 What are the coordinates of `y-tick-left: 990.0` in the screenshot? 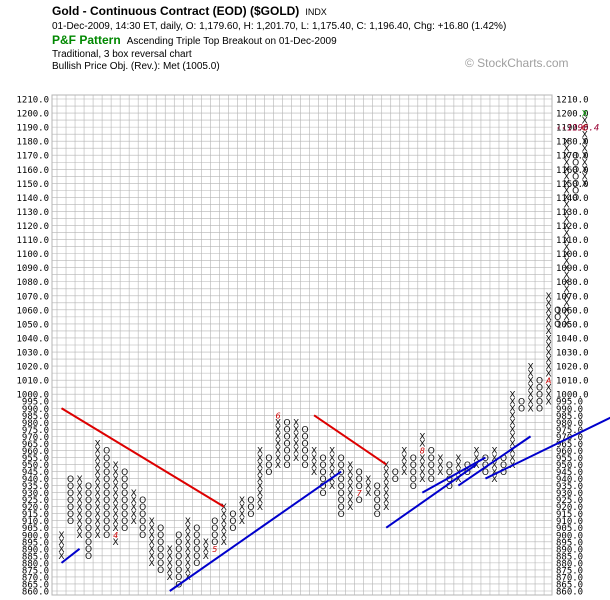 It's located at (35, 410).